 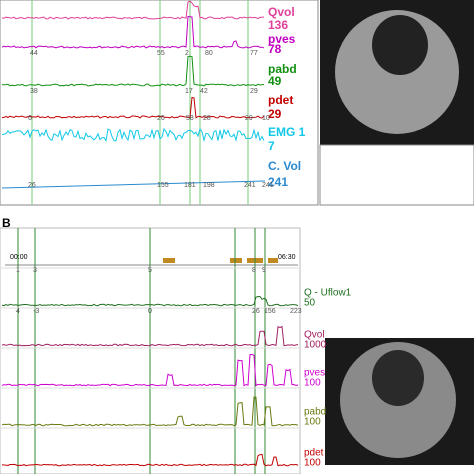 What do you see at coordinates (204, 91) in the screenshot?
I see `marker-label: 42` at bounding box center [204, 91].